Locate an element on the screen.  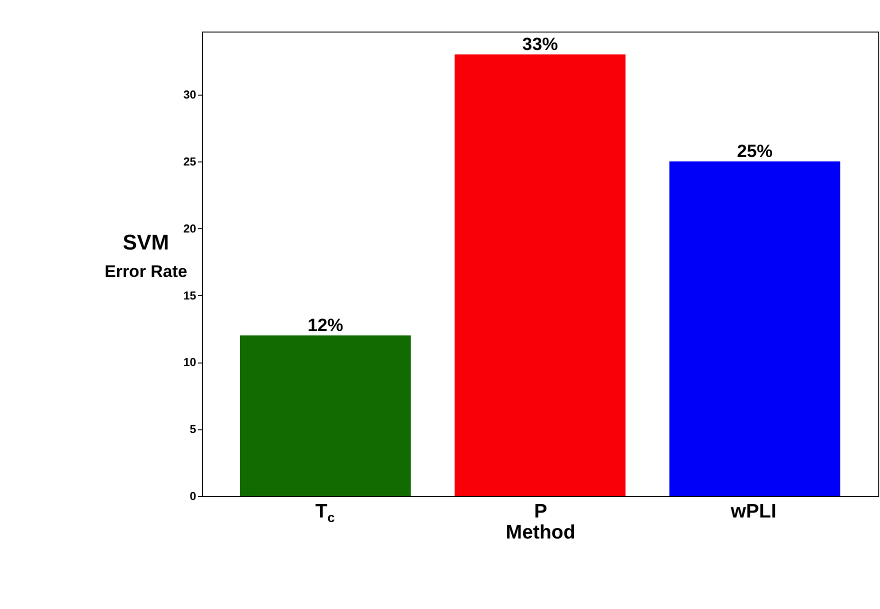
data-label: 12% is located at coordinates (326, 324).